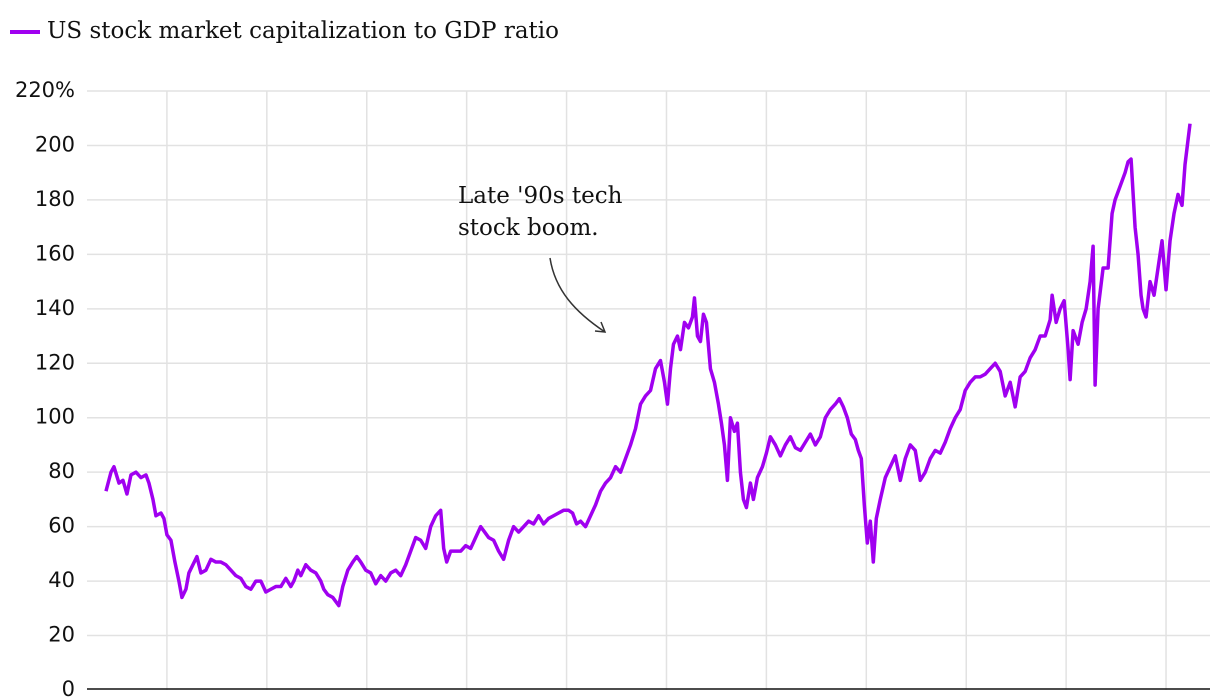 The image size is (1220, 700). What do you see at coordinates (600, 327) in the screenshot?
I see `annotation-arrowhead` at bounding box center [600, 327].